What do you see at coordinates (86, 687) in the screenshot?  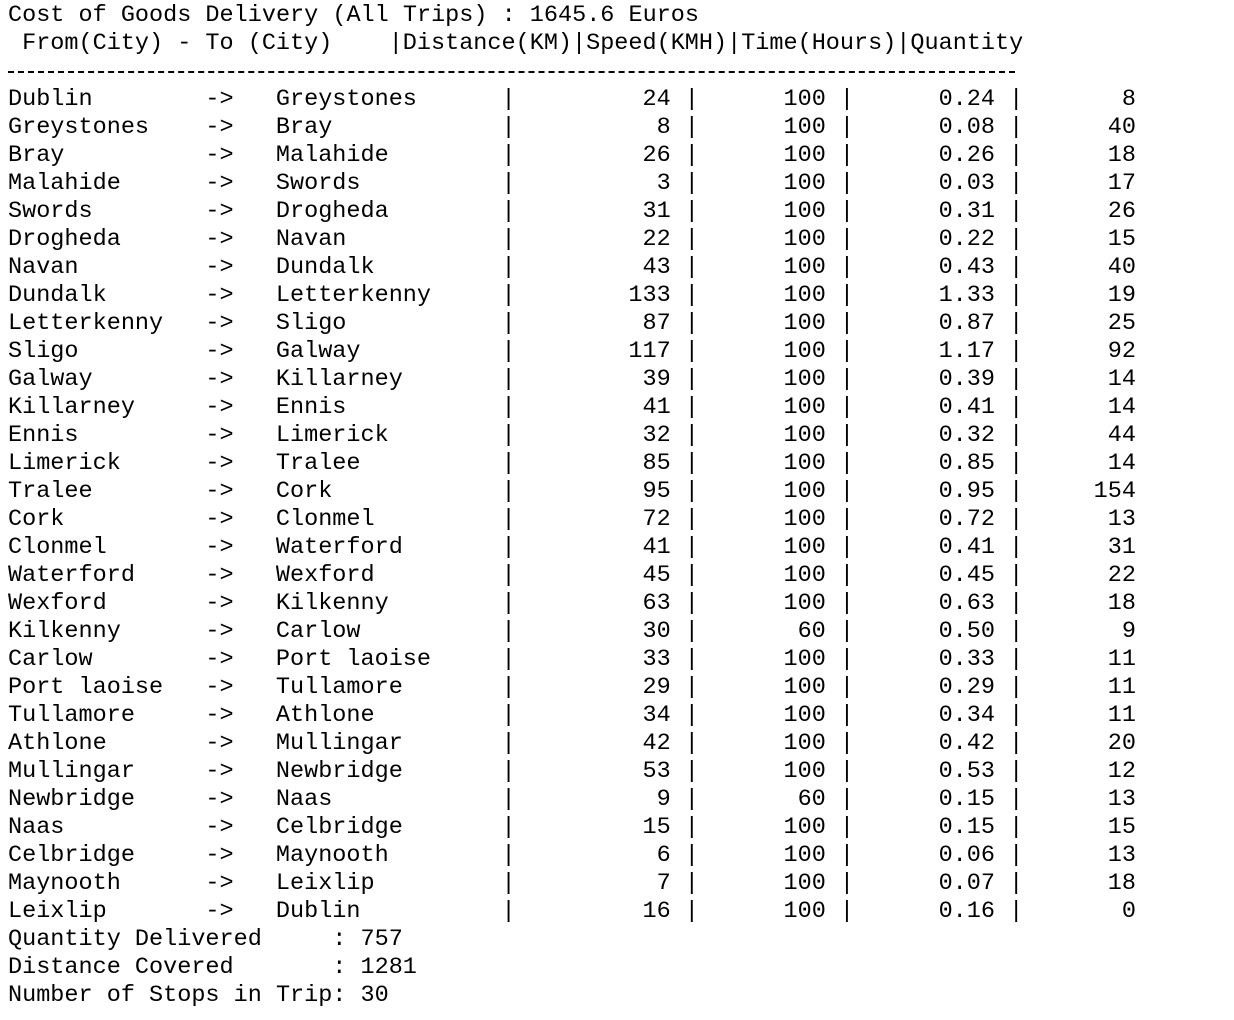 I see `from-city: Port laoise` at bounding box center [86, 687].